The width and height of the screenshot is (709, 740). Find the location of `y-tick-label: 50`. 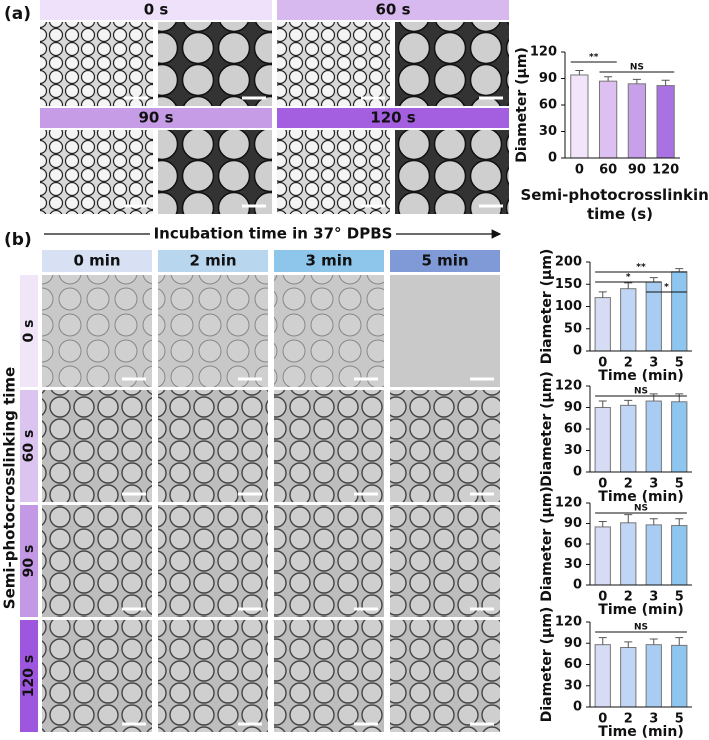

y-tick-label: 50 is located at coordinates (573, 328).